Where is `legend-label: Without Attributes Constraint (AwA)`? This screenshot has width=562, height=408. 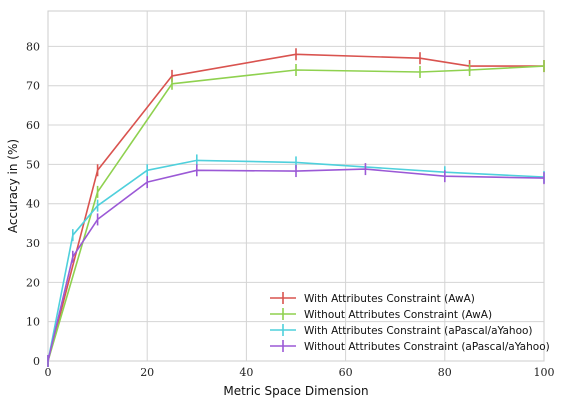
legend-label: Without Attributes Constraint (AwA) is located at coordinates (398, 315).